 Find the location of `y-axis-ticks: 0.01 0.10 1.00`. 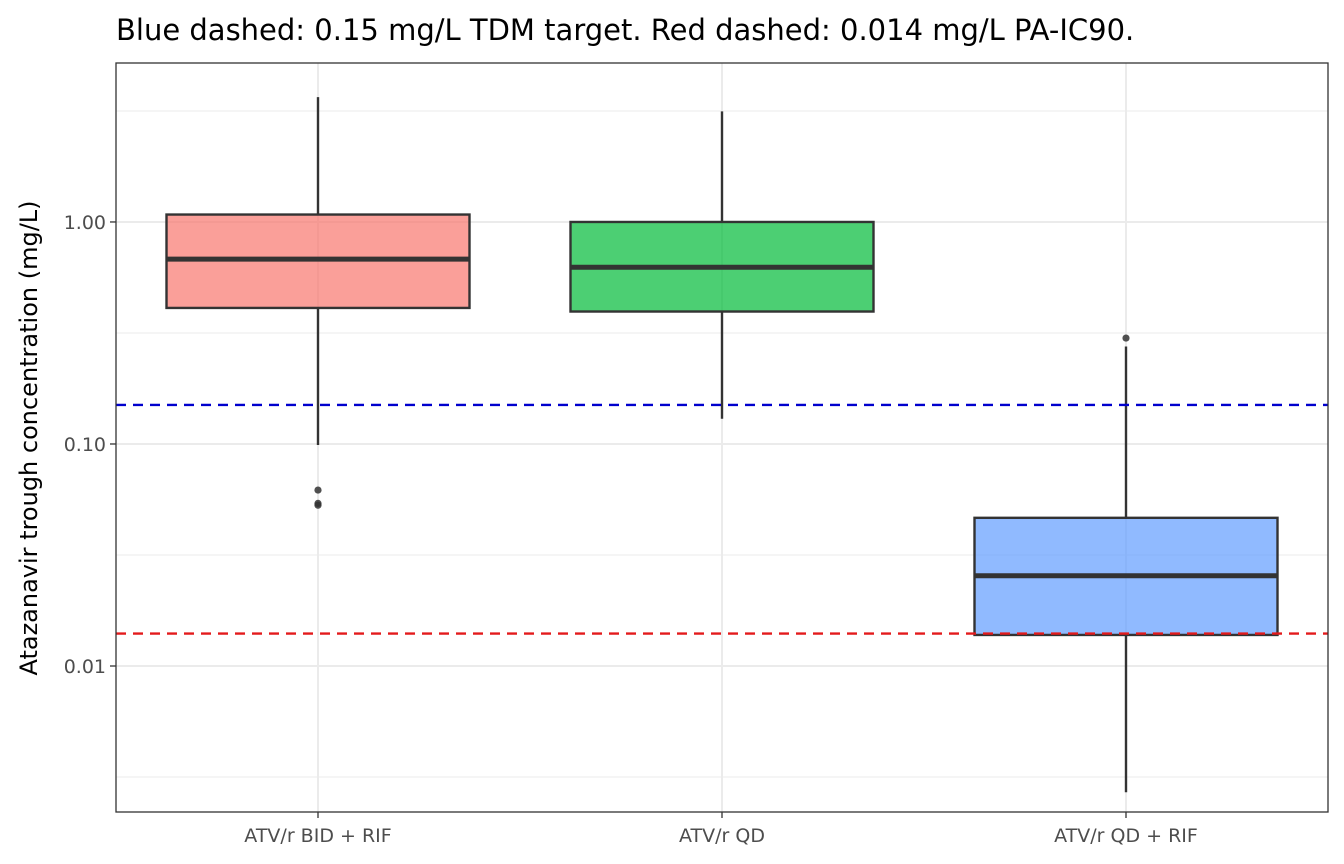

y-axis-ticks: 0.01 0.10 1.00 is located at coordinates (90, 445).